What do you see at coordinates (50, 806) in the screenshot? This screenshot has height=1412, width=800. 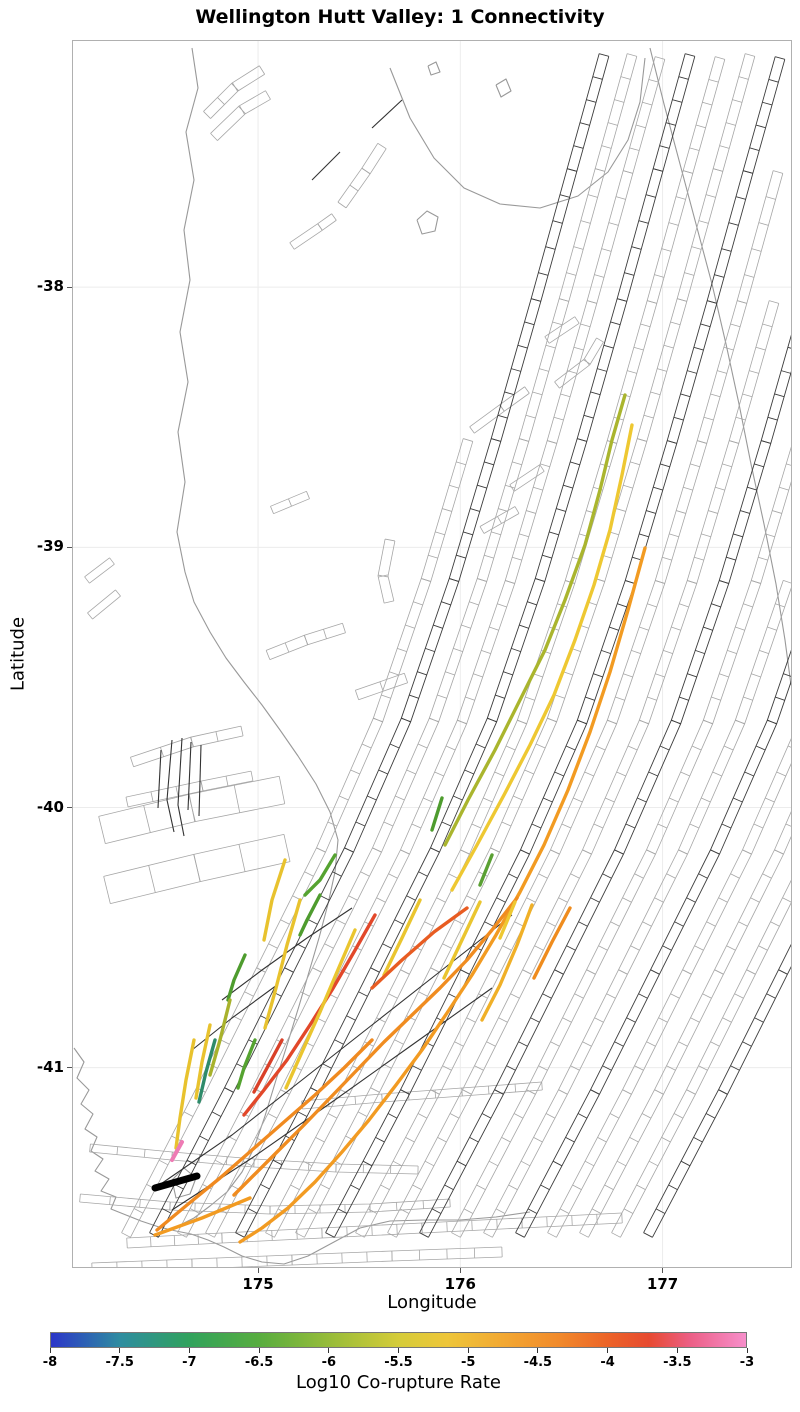 I see `y-tick-label: -40` at bounding box center [50, 806].